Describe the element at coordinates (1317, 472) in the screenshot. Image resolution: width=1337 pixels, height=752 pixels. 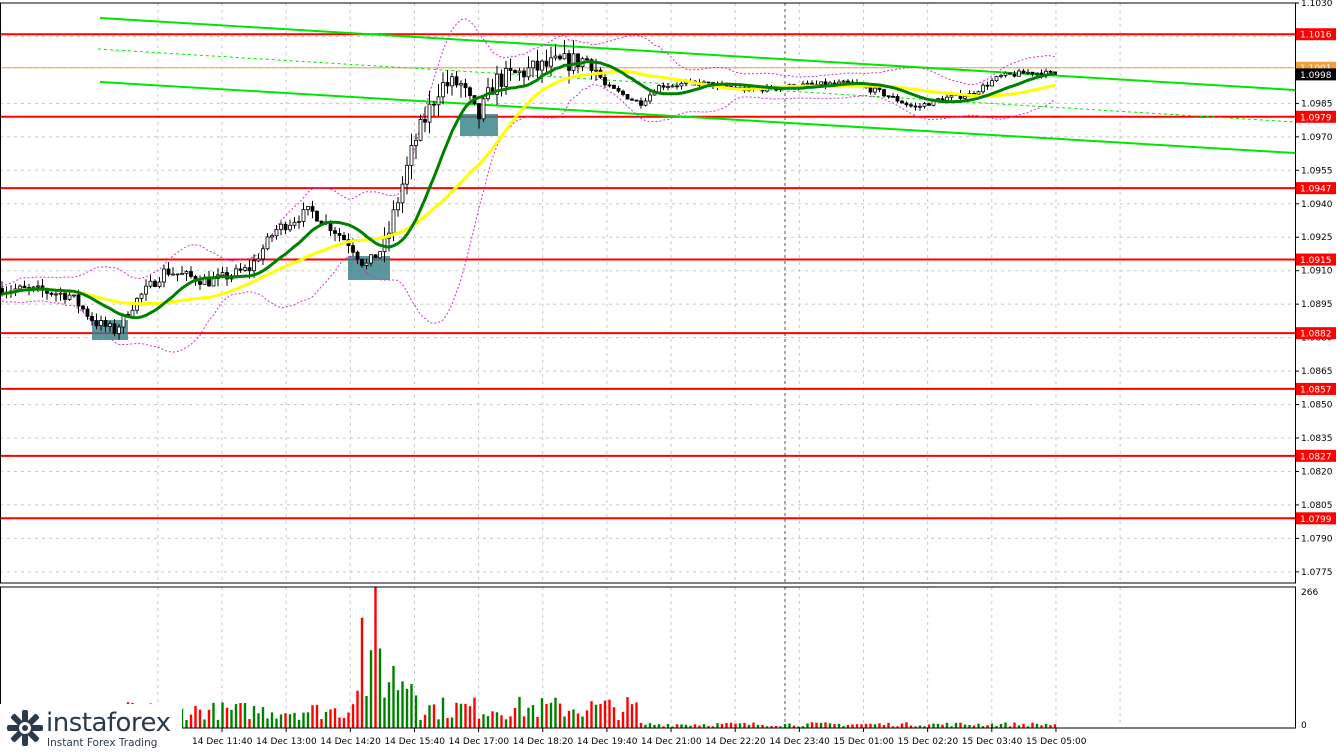
I see `price-tick-label: 1.0820` at that location.